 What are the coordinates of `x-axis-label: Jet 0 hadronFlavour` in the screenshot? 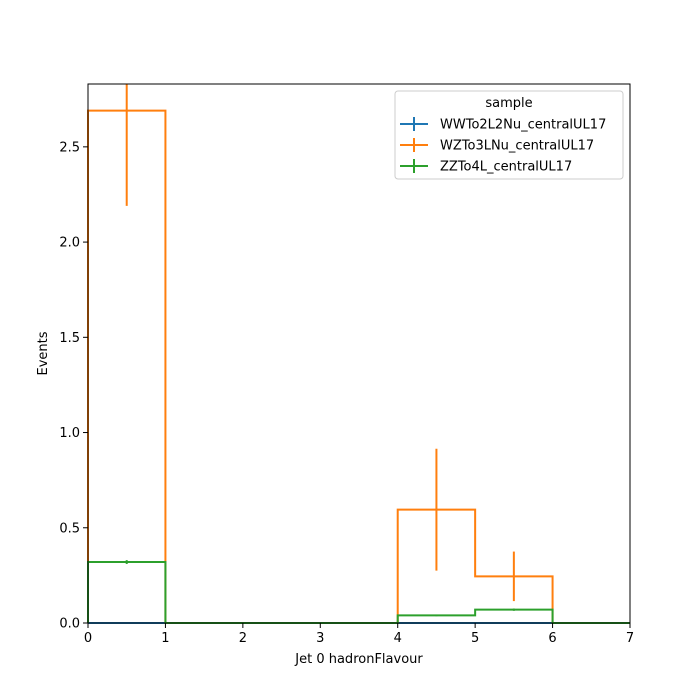 It's located at (358, 659).